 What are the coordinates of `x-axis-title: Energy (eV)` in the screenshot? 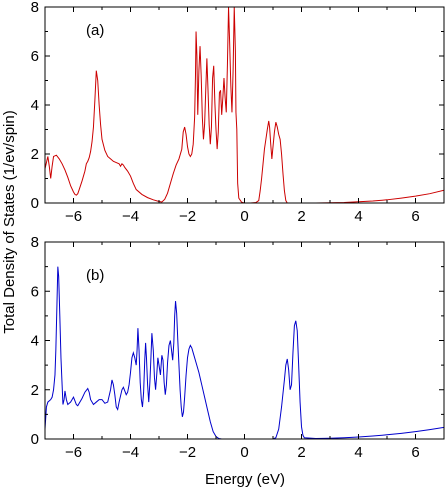 It's located at (245, 479).